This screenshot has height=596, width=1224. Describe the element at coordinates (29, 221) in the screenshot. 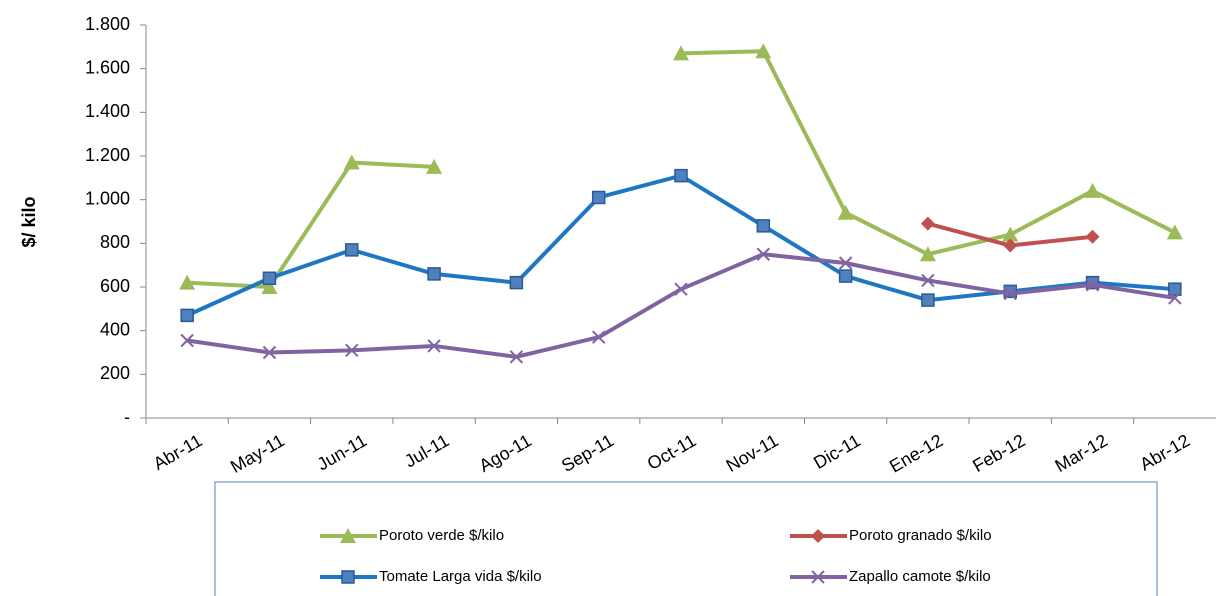

I see `y-axis-label: $/ kilo` at that location.